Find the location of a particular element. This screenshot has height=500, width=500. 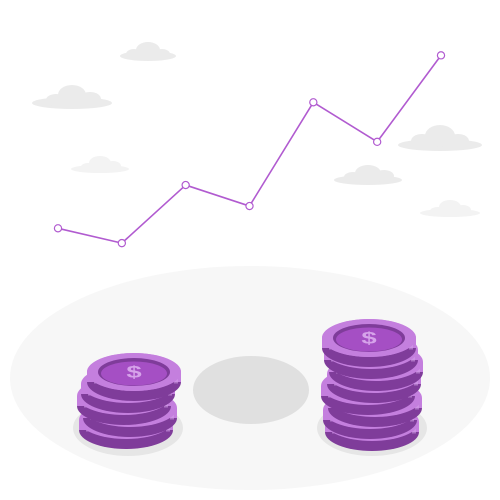

coin-stack-right: $ is located at coordinates (372, 385).